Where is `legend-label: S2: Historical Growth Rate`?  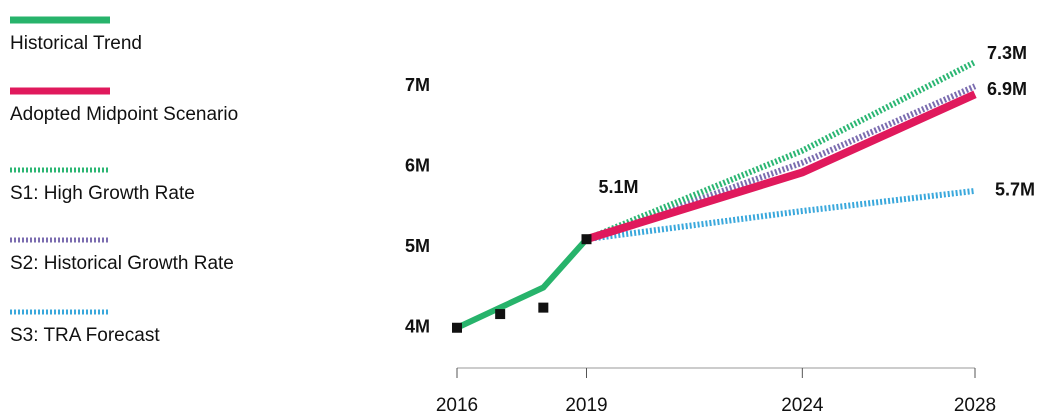
legend-label: S2: Historical Growth Rate is located at coordinates (122, 263).